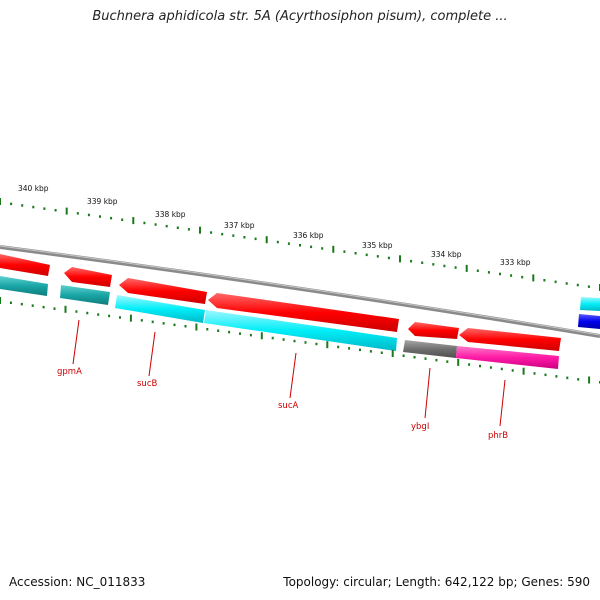  I want to click on ruler-label-339kbp: 339 kbp, so click(102, 201).